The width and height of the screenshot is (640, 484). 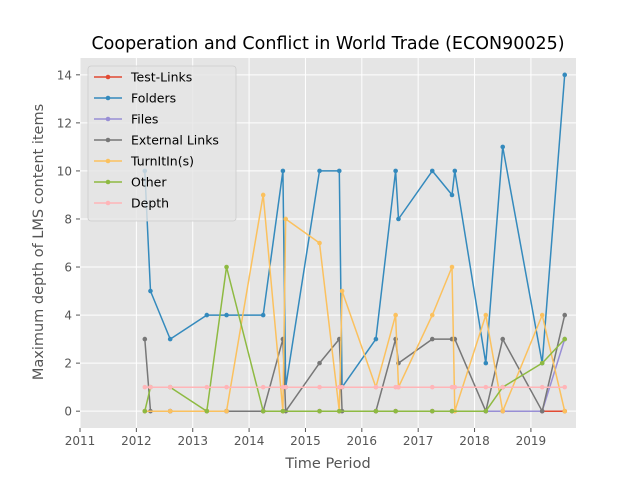 What do you see at coordinates (162, 161) in the screenshot?
I see `legend-label: TurnItIn(s)` at bounding box center [162, 161].